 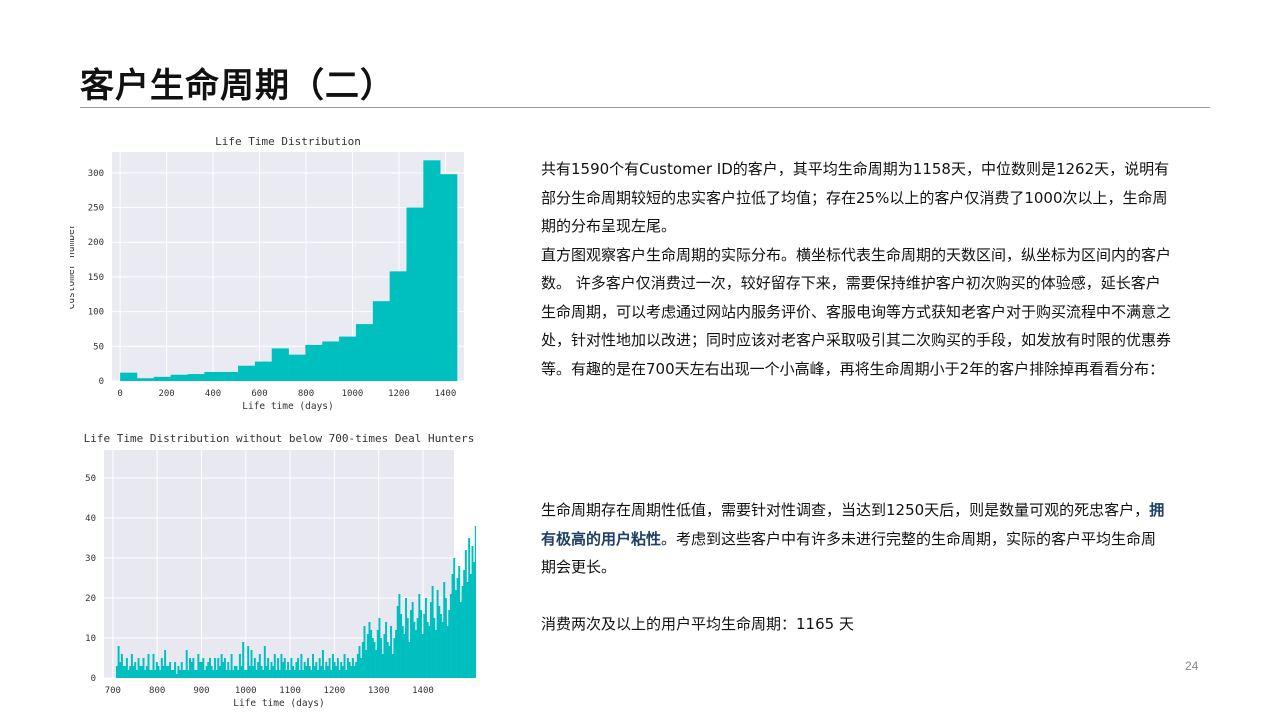 I want to click on x-tick-label: 800, so click(x=306, y=394).